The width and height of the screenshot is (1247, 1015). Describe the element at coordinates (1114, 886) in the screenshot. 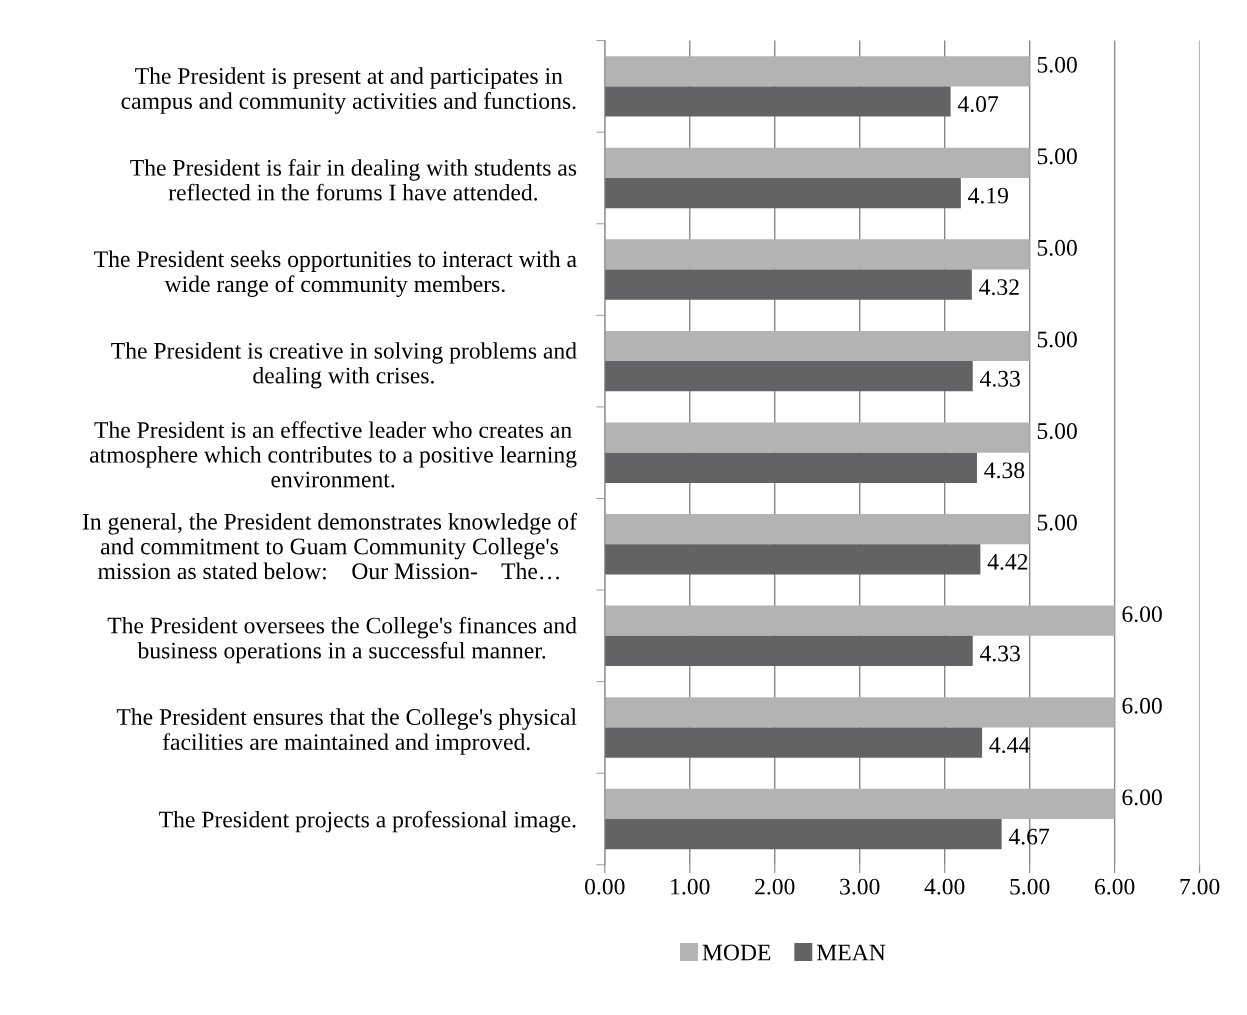

I see `x-tick-label: 6.00` at that location.